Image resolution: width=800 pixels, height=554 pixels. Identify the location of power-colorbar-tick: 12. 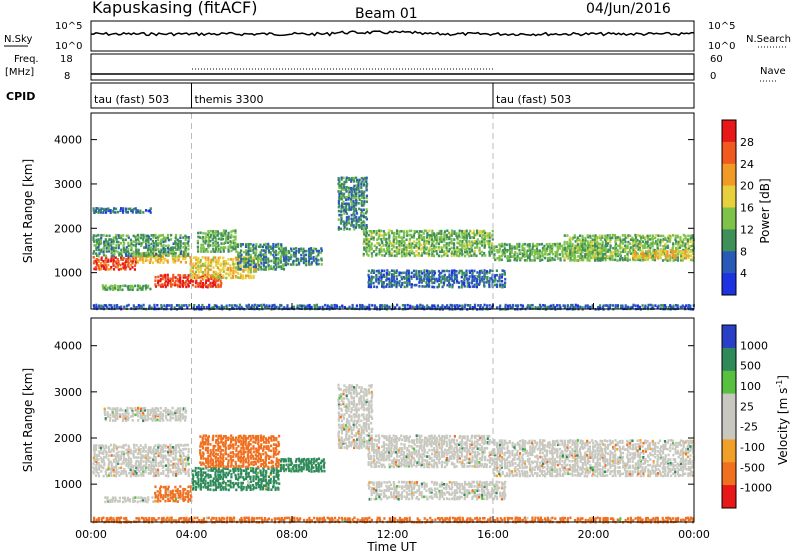
(747, 229).